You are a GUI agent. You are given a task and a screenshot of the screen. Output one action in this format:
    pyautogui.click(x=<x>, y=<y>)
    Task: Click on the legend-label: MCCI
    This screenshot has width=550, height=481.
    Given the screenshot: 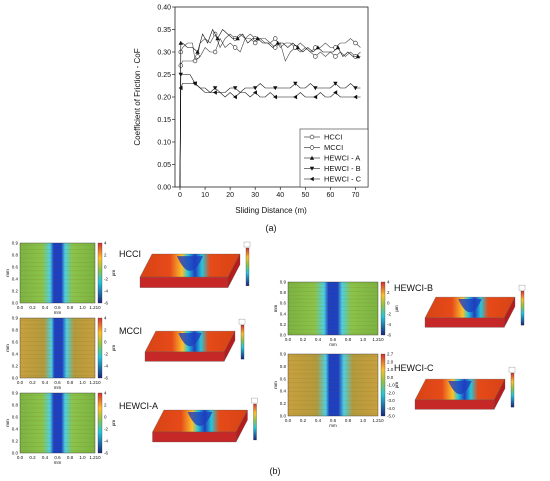 What is the action you would take?
    pyautogui.click(x=333, y=147)
    